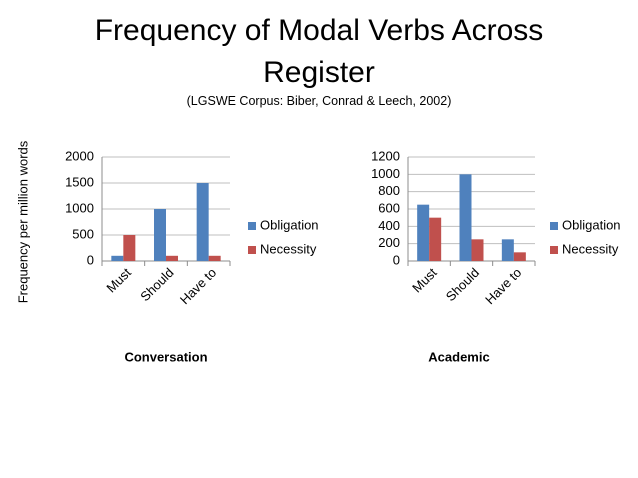 This screenshot has width=638, height=478. What do you see at coordinates (319, 51) in the screenshot?
I see `slide-title: Frequency of Modal Verbs Across Register` at bounding box center [319, 51].